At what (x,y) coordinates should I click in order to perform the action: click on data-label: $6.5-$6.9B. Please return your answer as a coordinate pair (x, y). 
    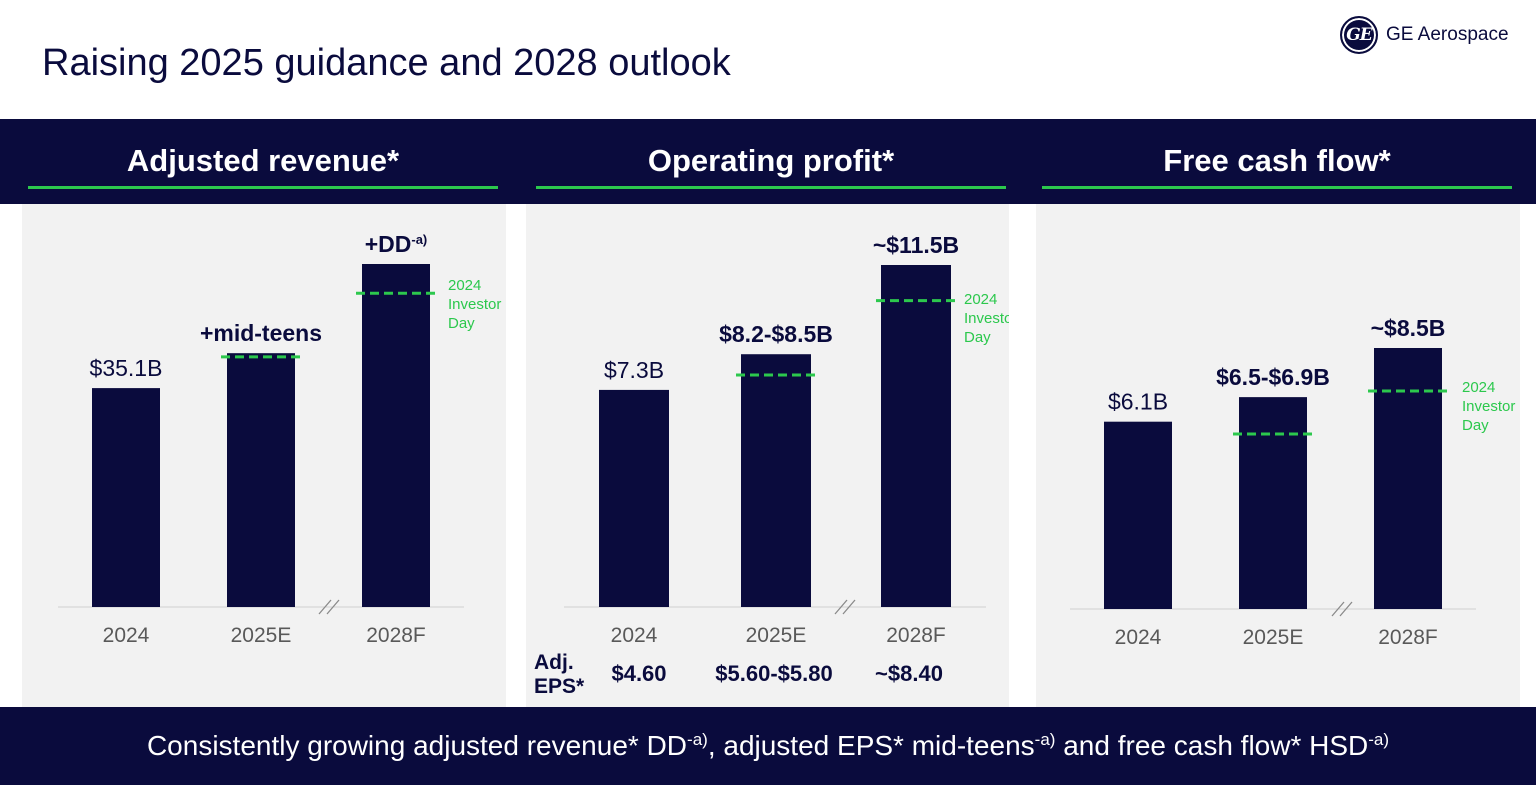
    Looking at the image, I should click on (1273, 377).